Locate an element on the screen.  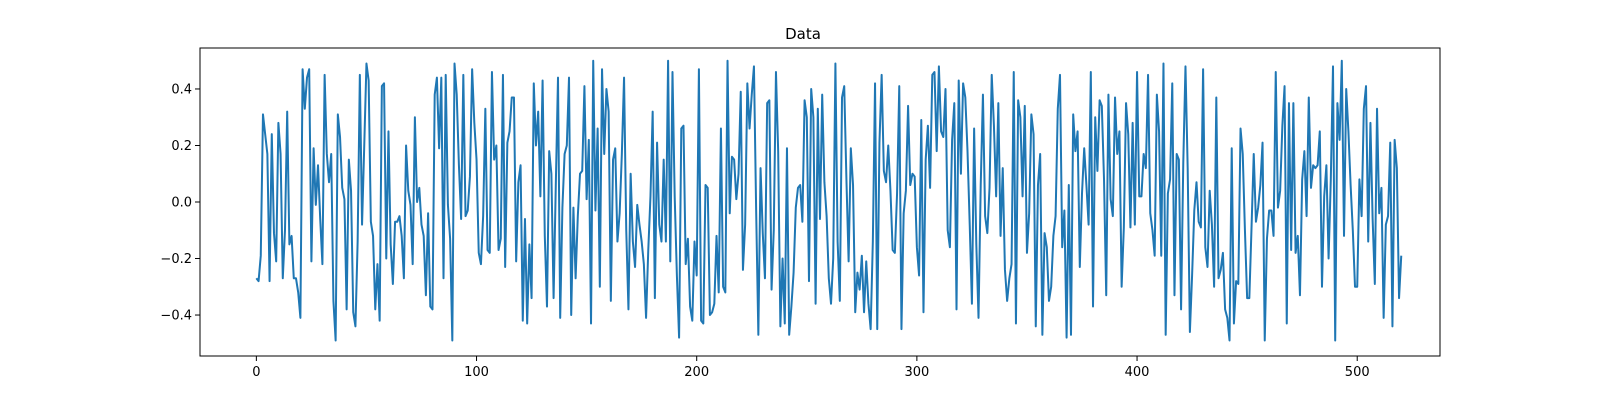
y-tick-label: 0.0 is located at coordinates (181, 203).